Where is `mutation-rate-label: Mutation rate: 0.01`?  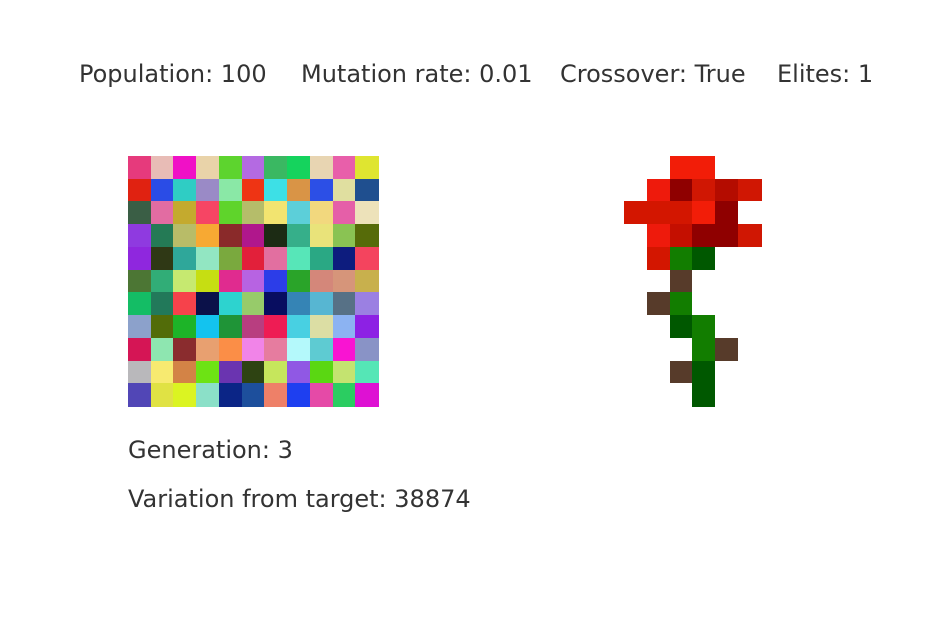
mutation-rate-label: Mutation rate: 0.01 is located at coordinates (417, 74).